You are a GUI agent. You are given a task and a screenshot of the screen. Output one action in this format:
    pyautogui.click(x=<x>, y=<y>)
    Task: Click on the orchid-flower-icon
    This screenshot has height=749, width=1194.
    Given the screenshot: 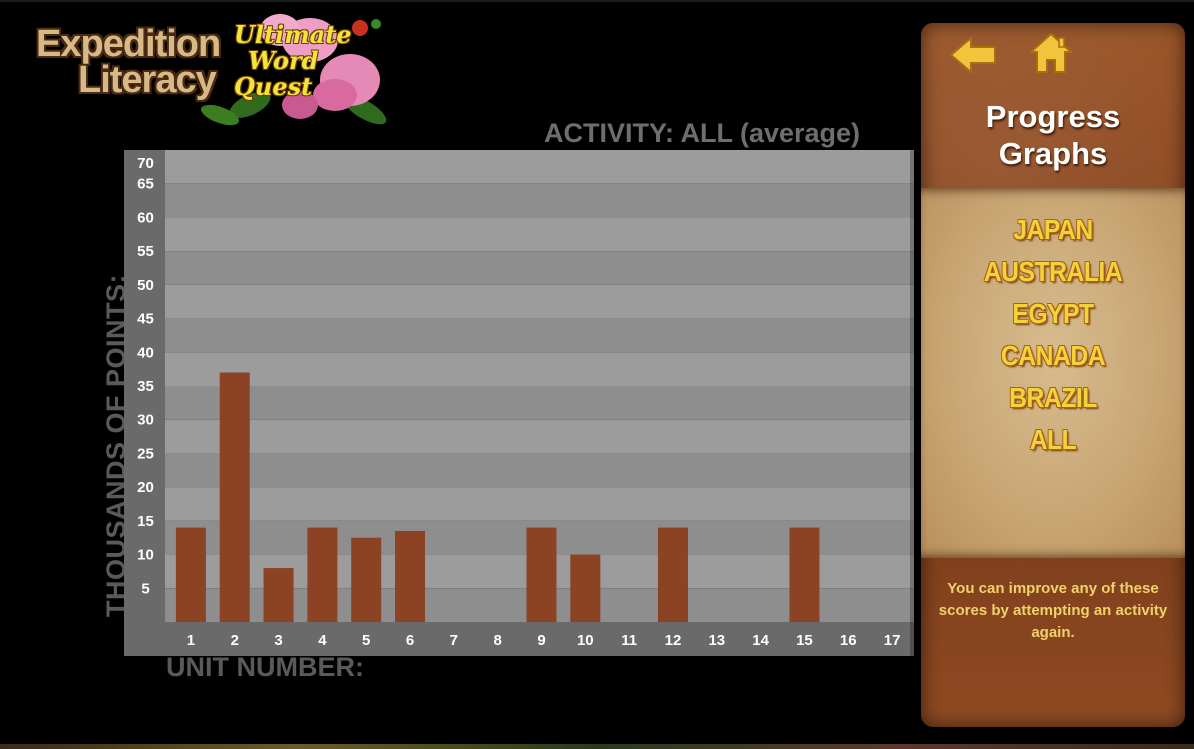 What is the action you would take?
    pyautogui.click(x=294, y=70)
    